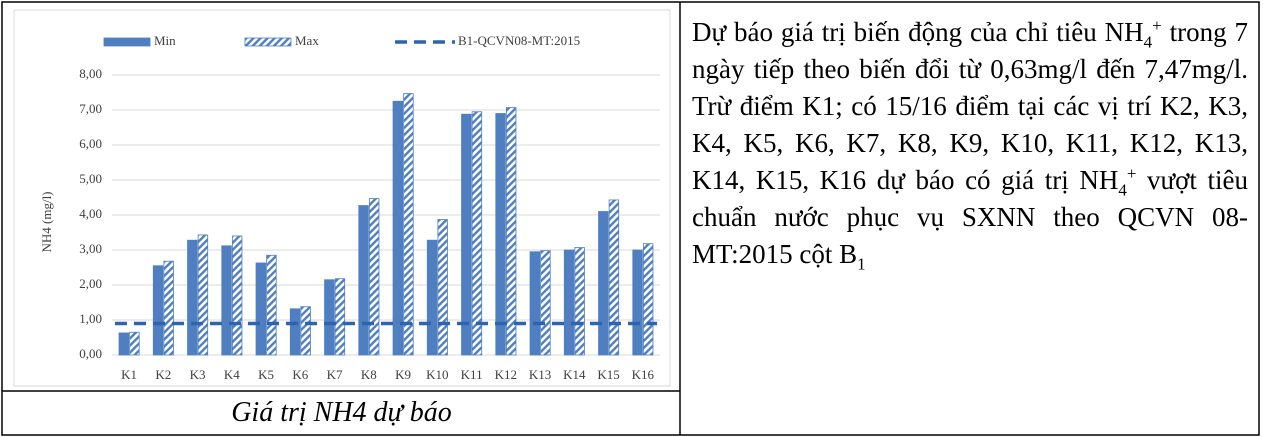 This screenshot has width=1263, height=437. Describe the element at coordinates (307, 40) in the screenshot. I see `legend-label: Max` at that location.